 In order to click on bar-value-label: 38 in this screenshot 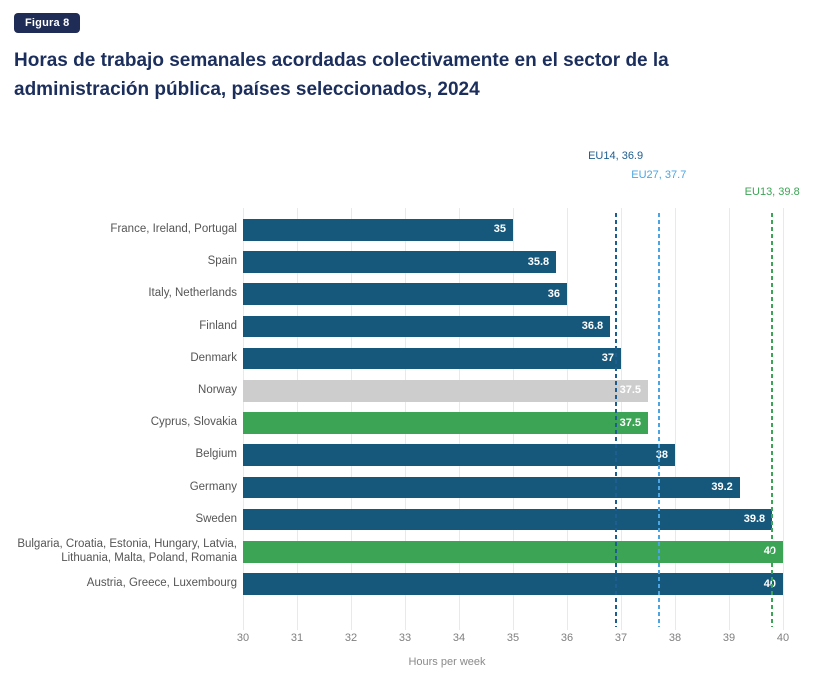, I will do `click(661, 454)`.